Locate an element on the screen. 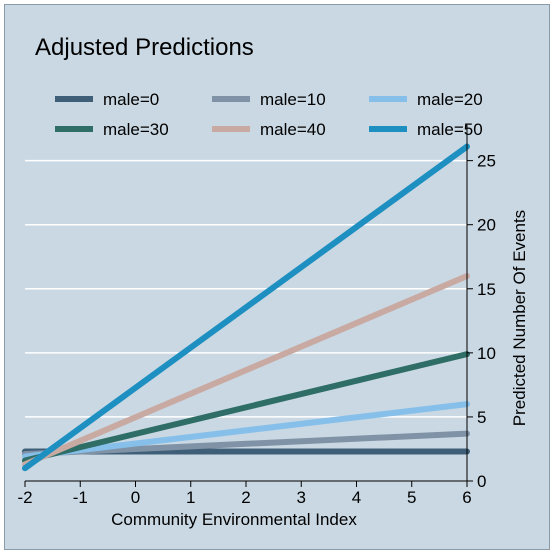 The image size is (556, 556). x-tick-label--1: -1 is located at coordinates (80, 497).